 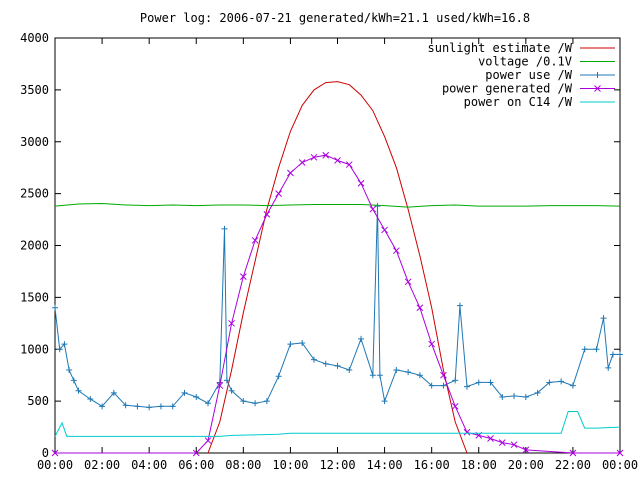 What do you see at coordinates (479, 465) in the screenshot?
I see `x-tick-label: 18:00` at bounding box center [479, 465].